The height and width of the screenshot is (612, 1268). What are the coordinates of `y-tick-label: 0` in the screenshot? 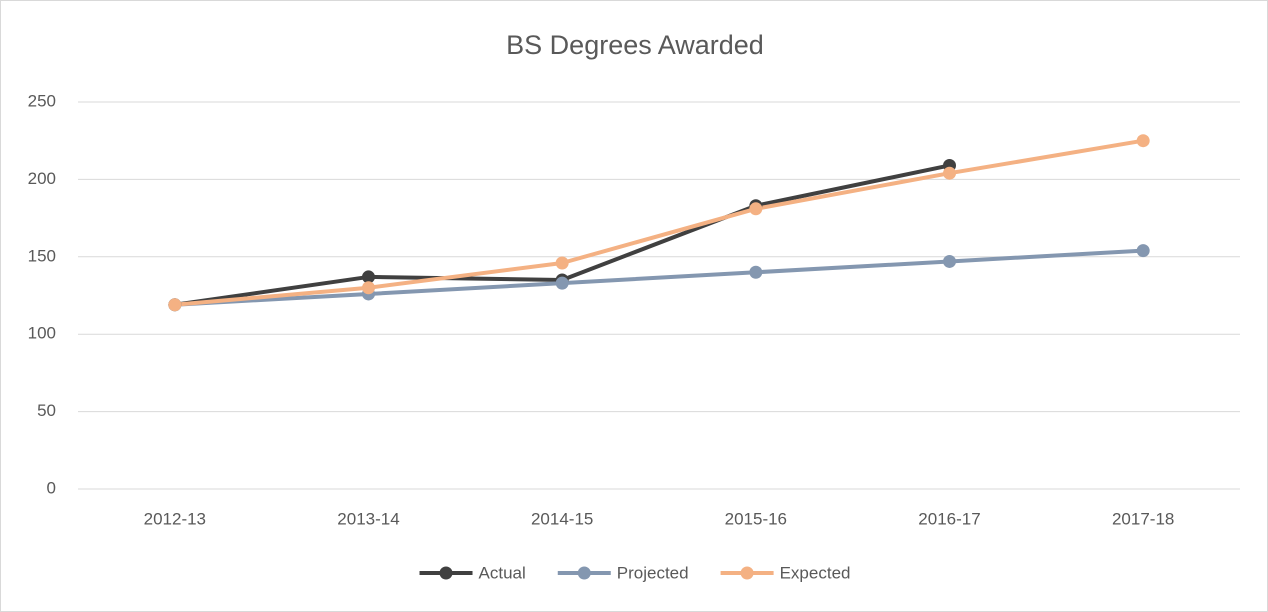 It's located at (51, 487).